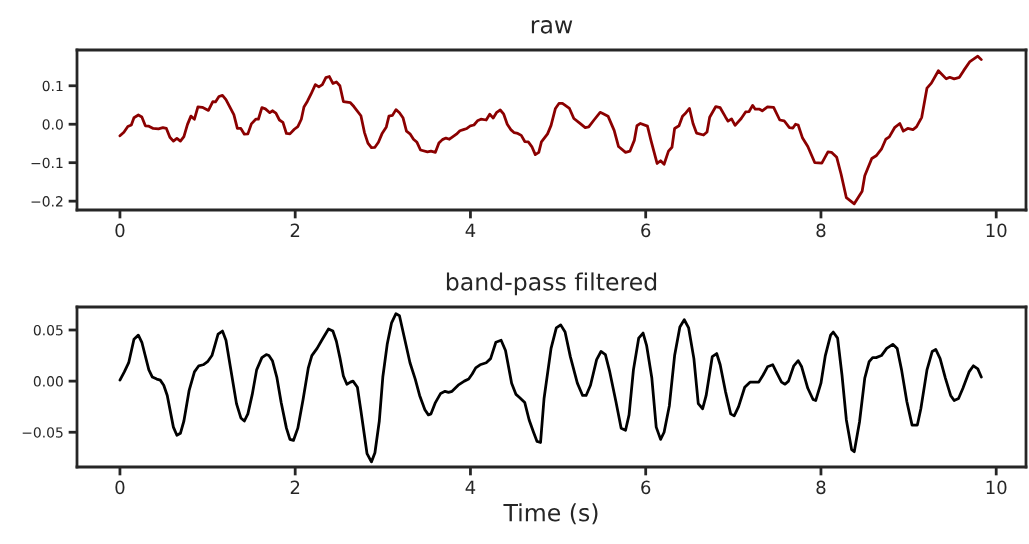 The height and width of the screenshot is (544, 1029). What do you see at coordinates (551, 284) in the screenshot?
I see `chart-title: band-pass filtered` at bounding box center [551, 284].